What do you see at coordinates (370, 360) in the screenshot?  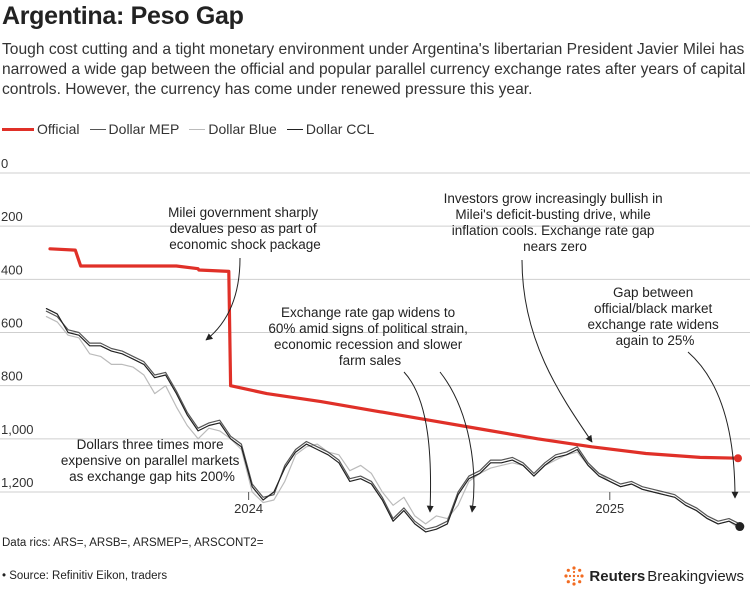 I see `annotation-widens60-line: farm sales` at bounding box center [370, 360].